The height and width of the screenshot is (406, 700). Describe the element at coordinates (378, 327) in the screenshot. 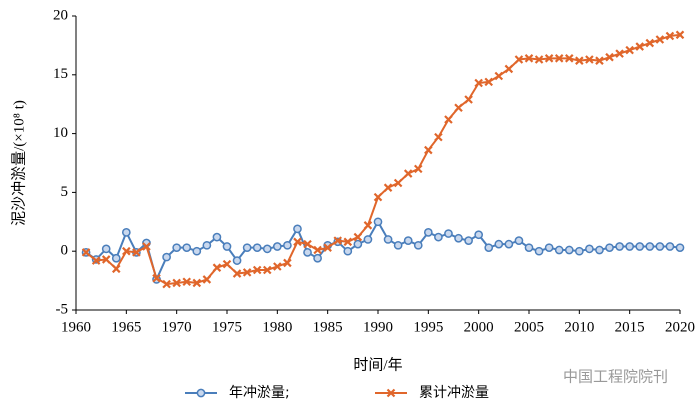

I see `x-tick-label: 1990` at that location.